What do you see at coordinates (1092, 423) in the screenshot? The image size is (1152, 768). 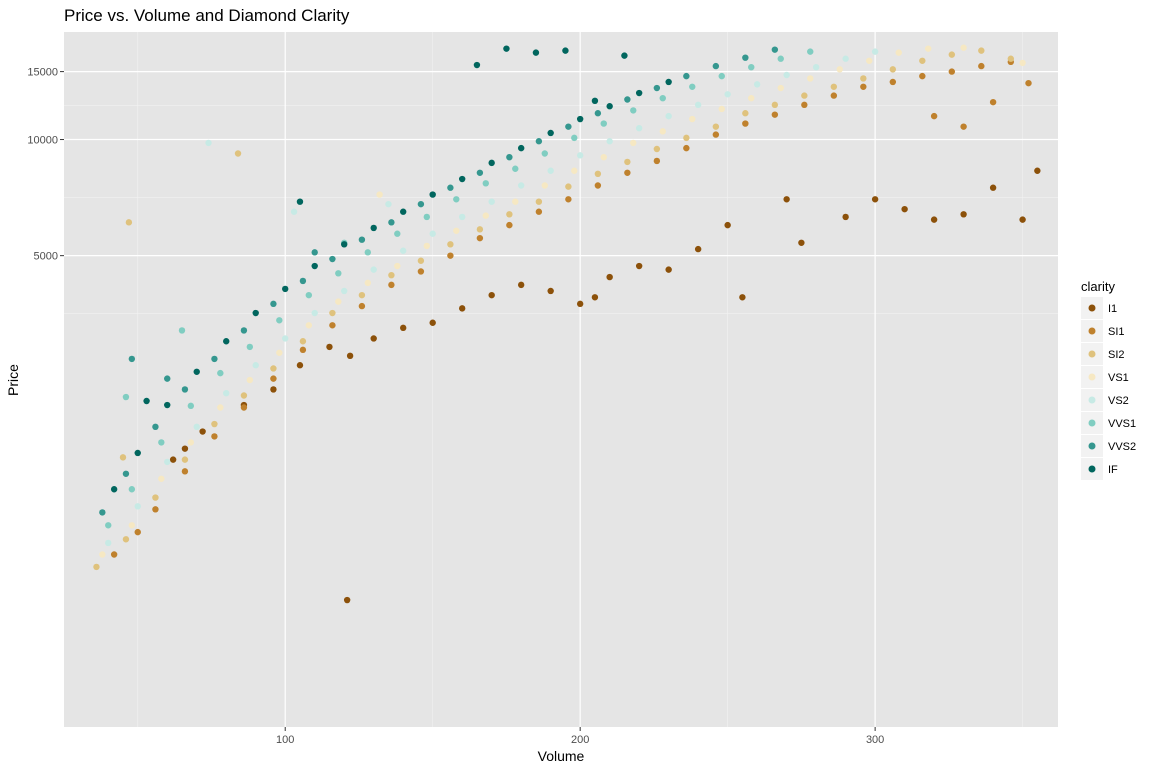 I see `legend-swatch-vvs1` at bounding box center [1092, 423].